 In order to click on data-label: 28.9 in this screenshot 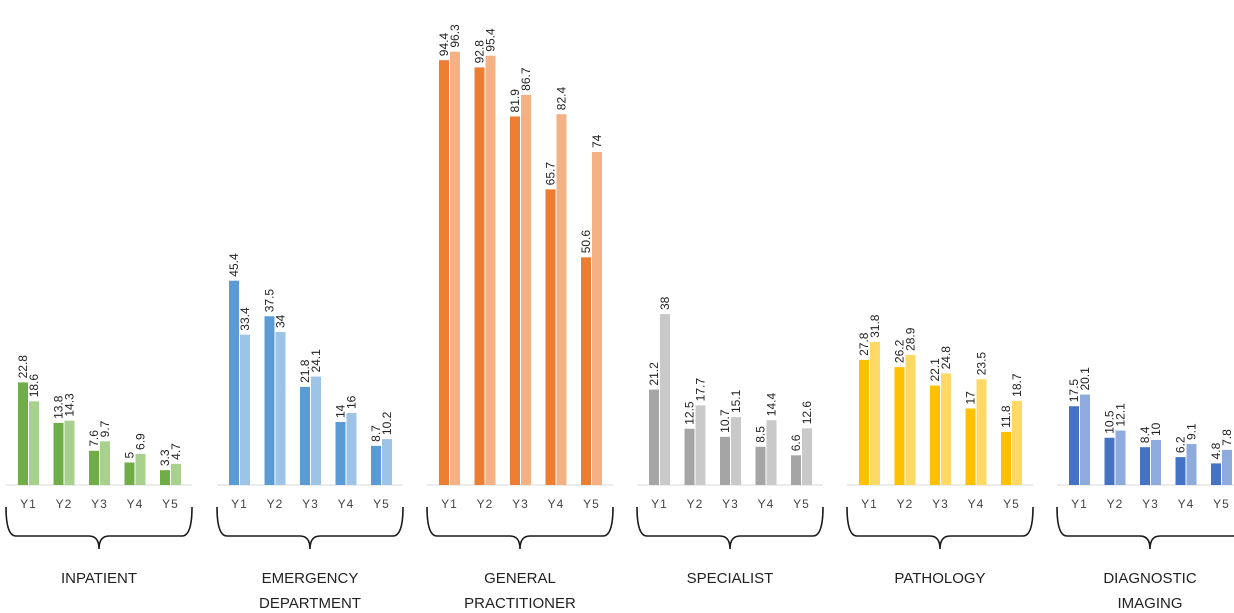, I will do `click(911, 339)`.